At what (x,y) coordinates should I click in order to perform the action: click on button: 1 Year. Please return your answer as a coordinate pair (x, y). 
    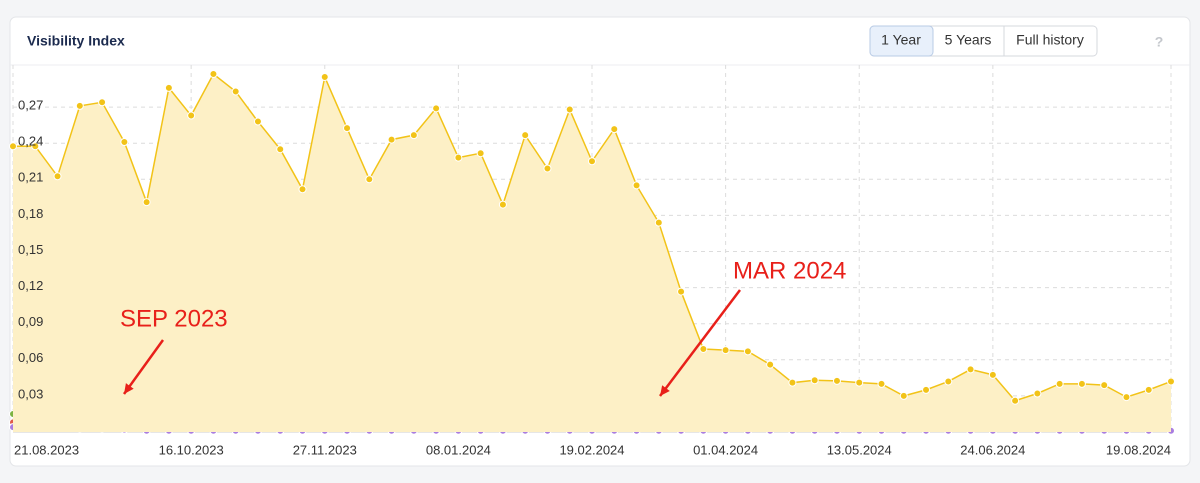
    Looking at the image, I should click on (901, 40).